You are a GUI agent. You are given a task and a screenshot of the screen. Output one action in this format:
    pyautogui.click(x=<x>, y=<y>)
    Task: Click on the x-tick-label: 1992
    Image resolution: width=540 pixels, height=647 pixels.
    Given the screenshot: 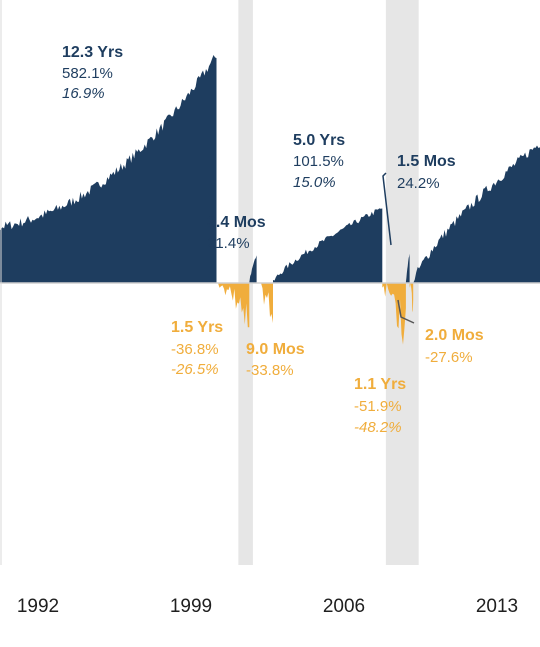 What is the action you would take?
    pyautogui.click(x=38, y=606)
    